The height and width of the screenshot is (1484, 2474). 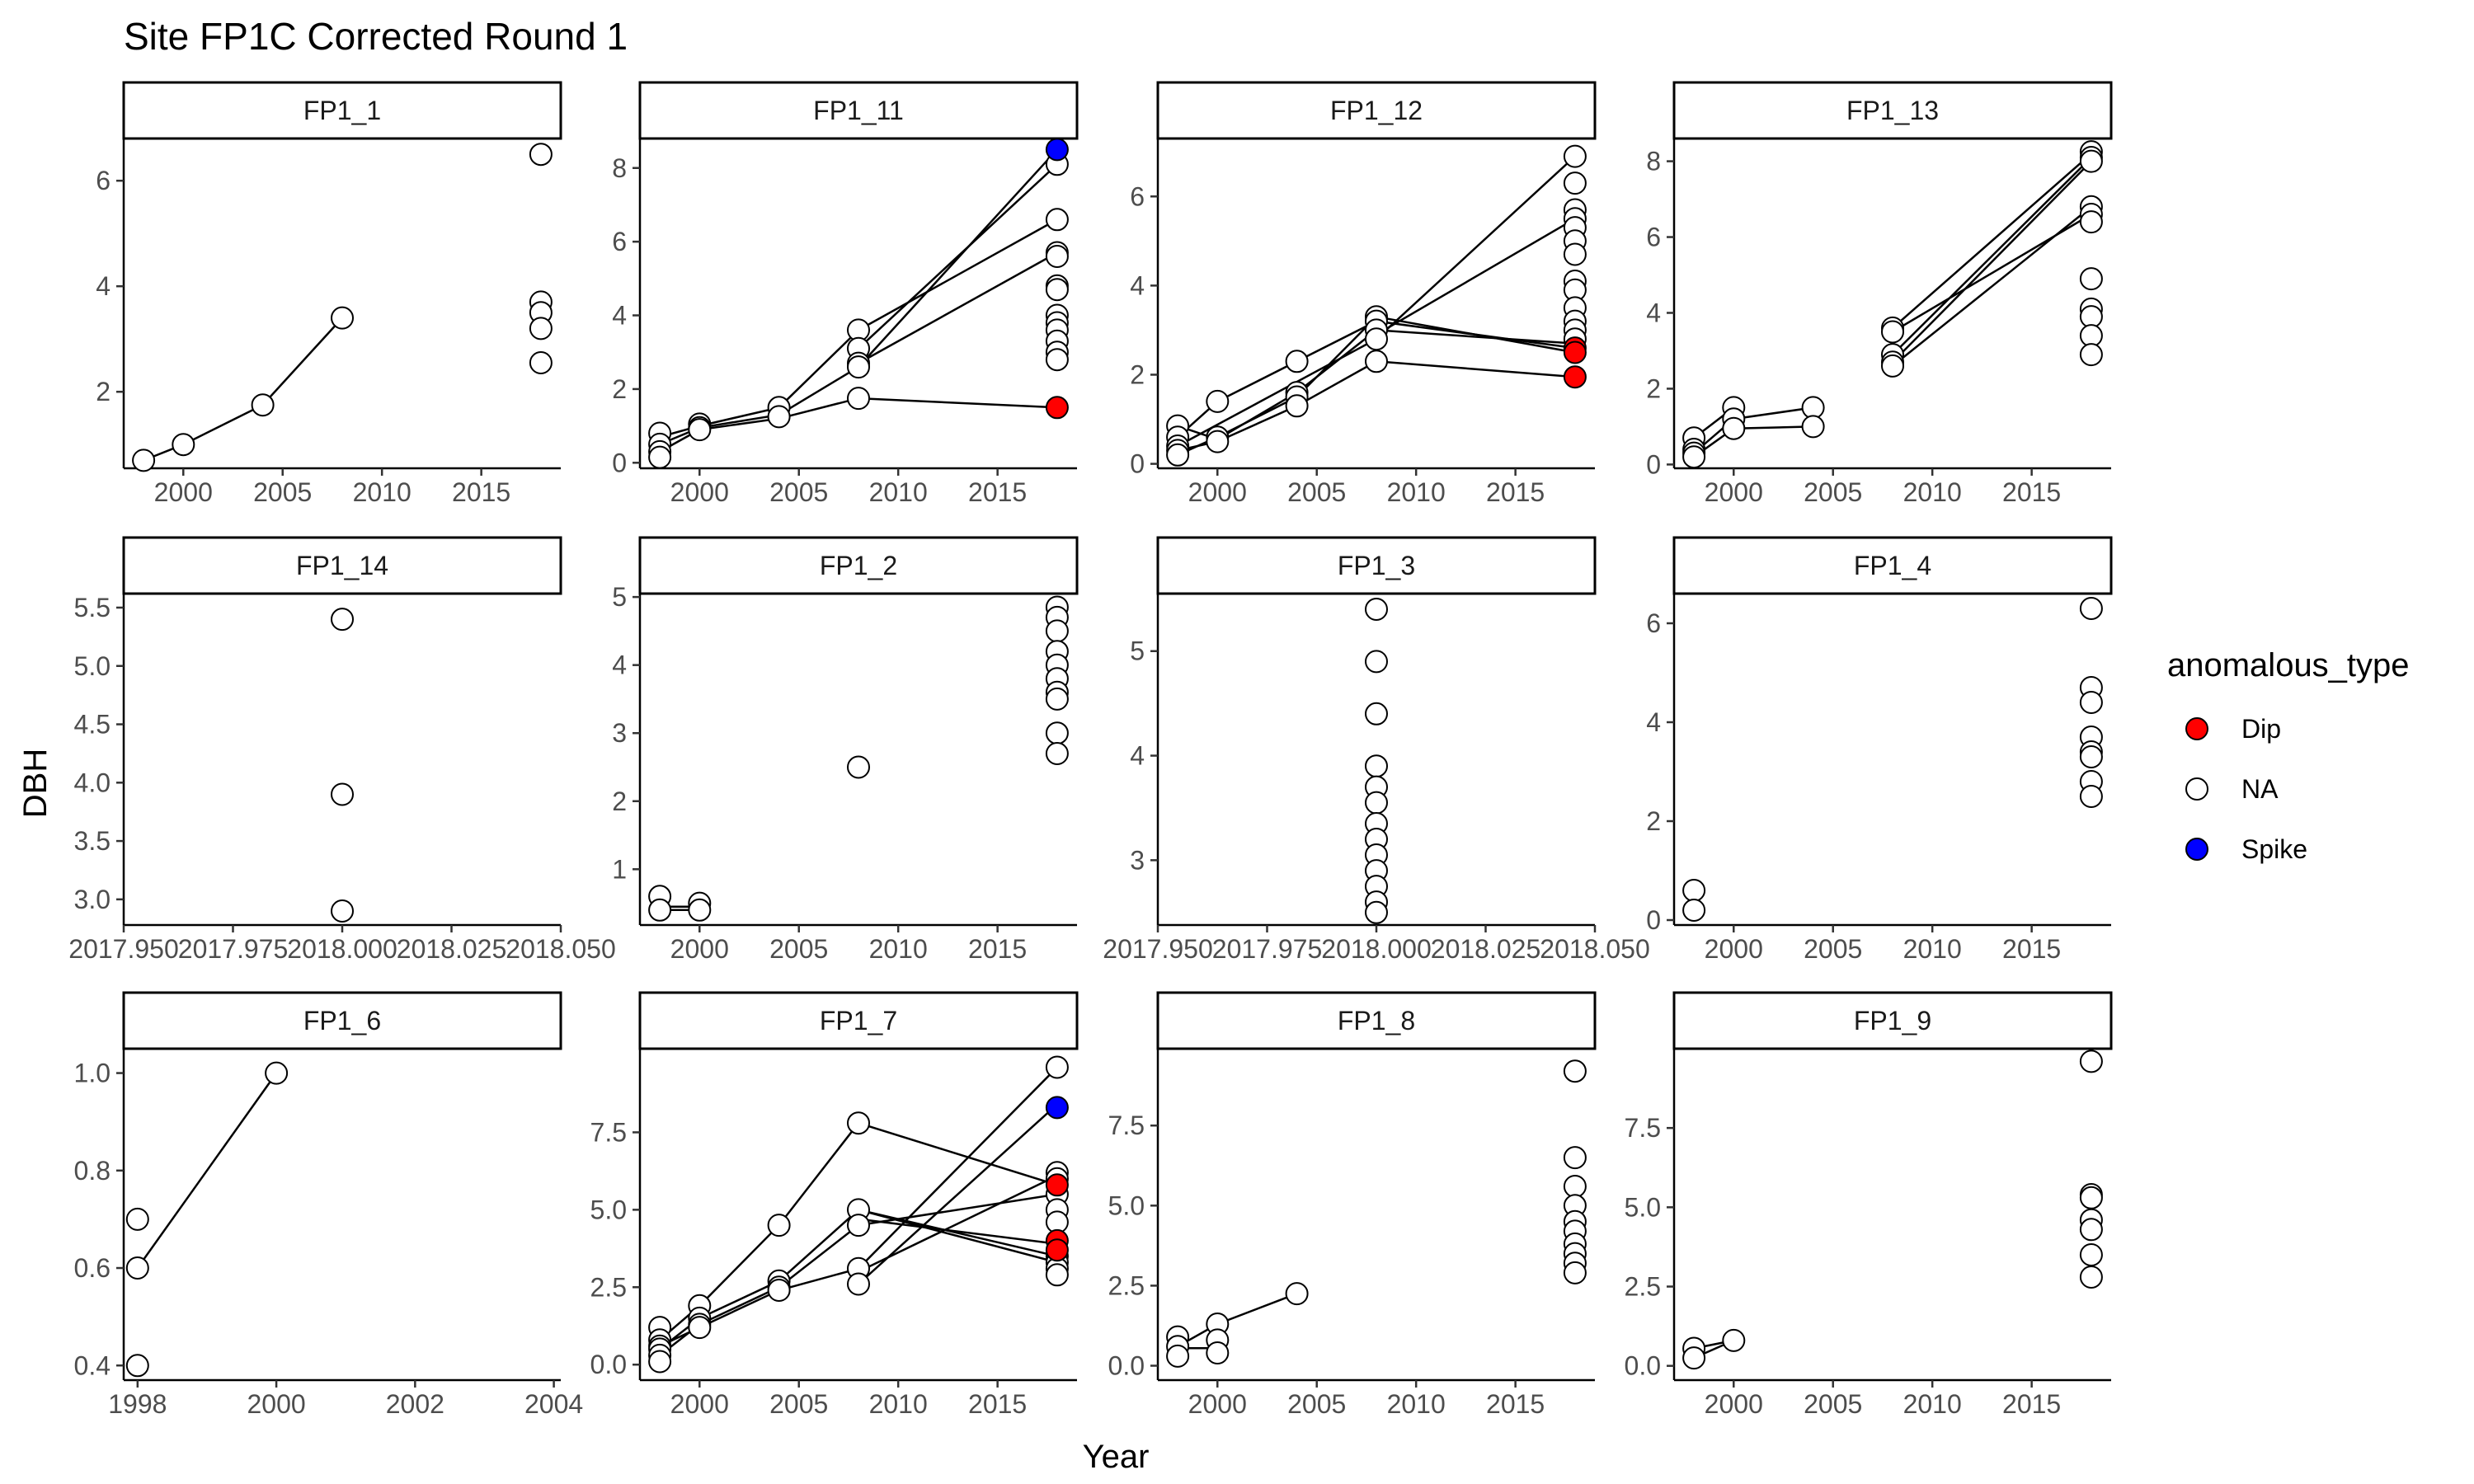 What do you see at coordinates (1892, 1021) in the screenshot?
I see `panel-strip-label: FP1_9` at bounding box center [1892, 1021].